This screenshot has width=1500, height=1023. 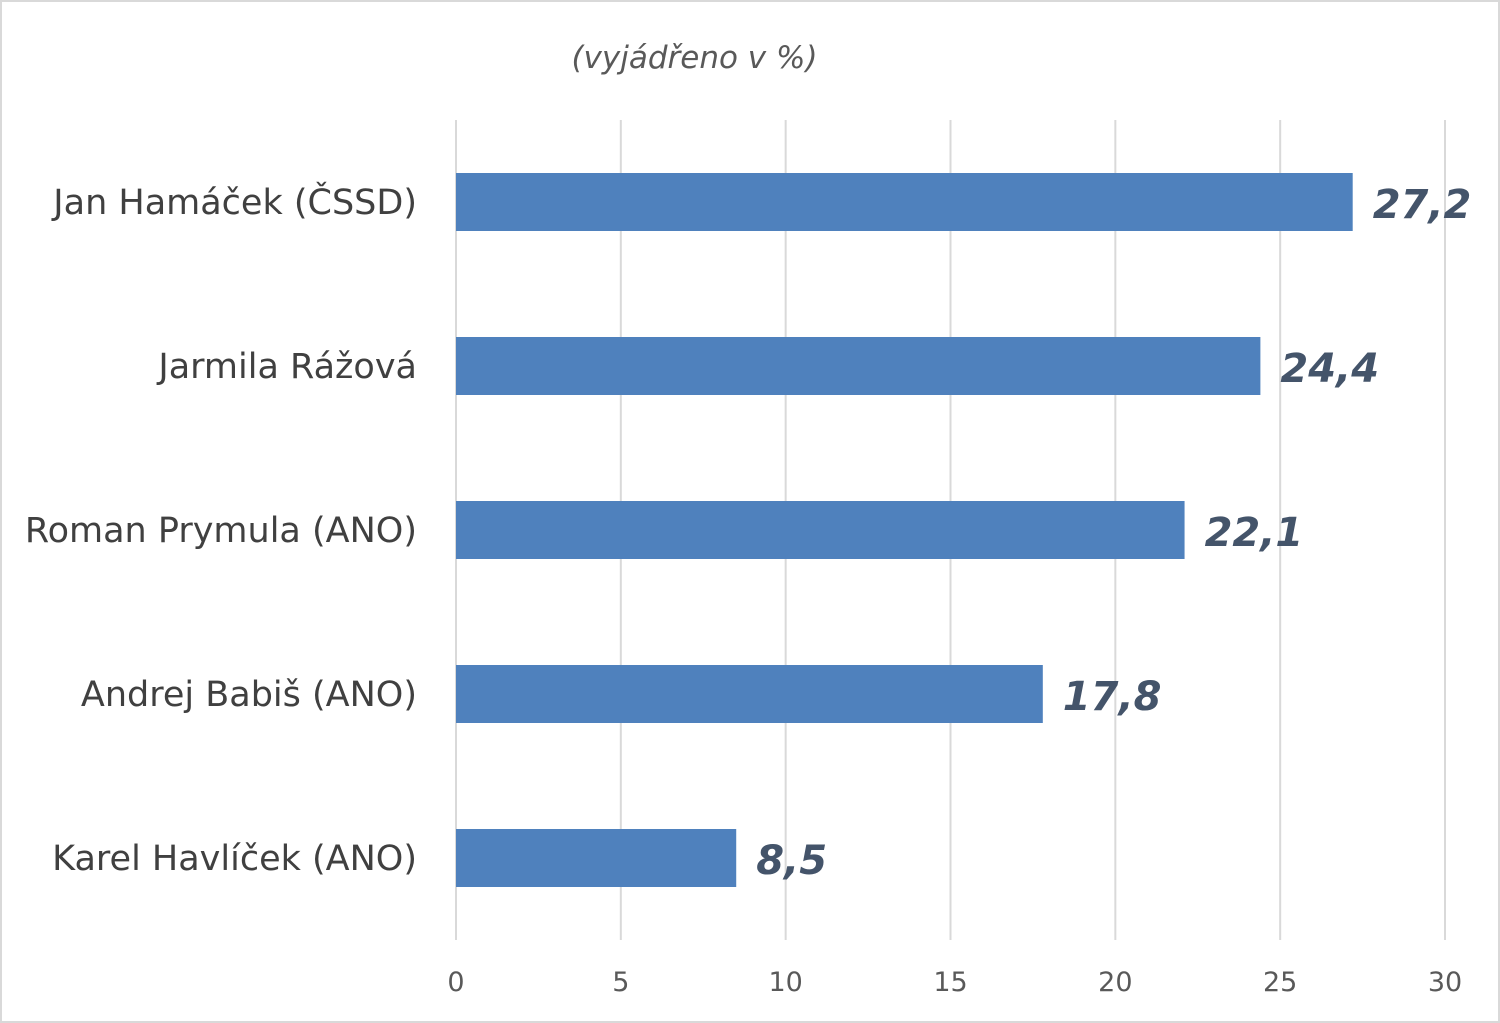 I want to click on category-label: Jarmila Rážová, so click(x=286, y=367).